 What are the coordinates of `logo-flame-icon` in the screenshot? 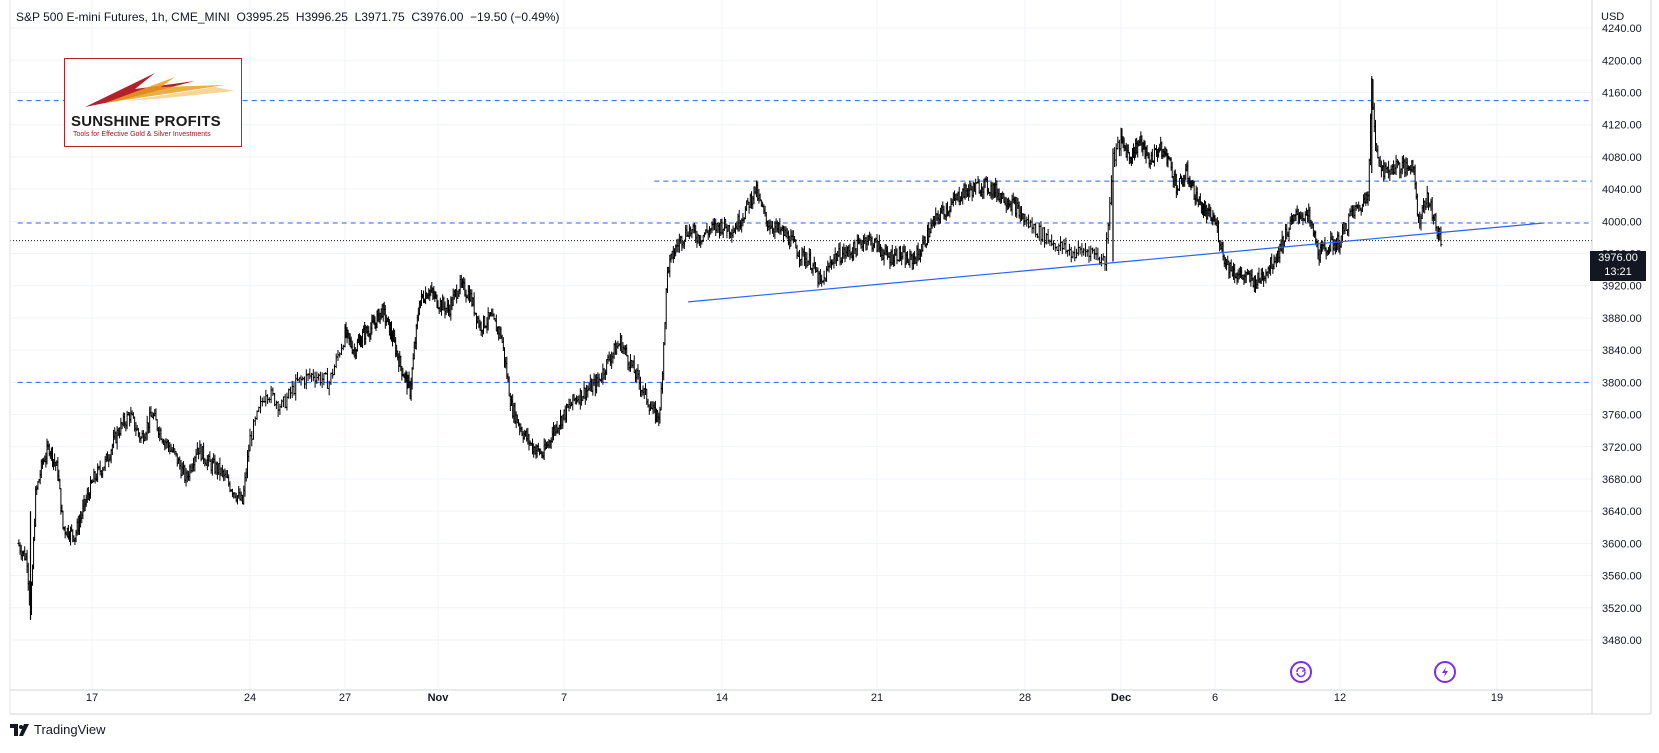 It's located at (160, 90).